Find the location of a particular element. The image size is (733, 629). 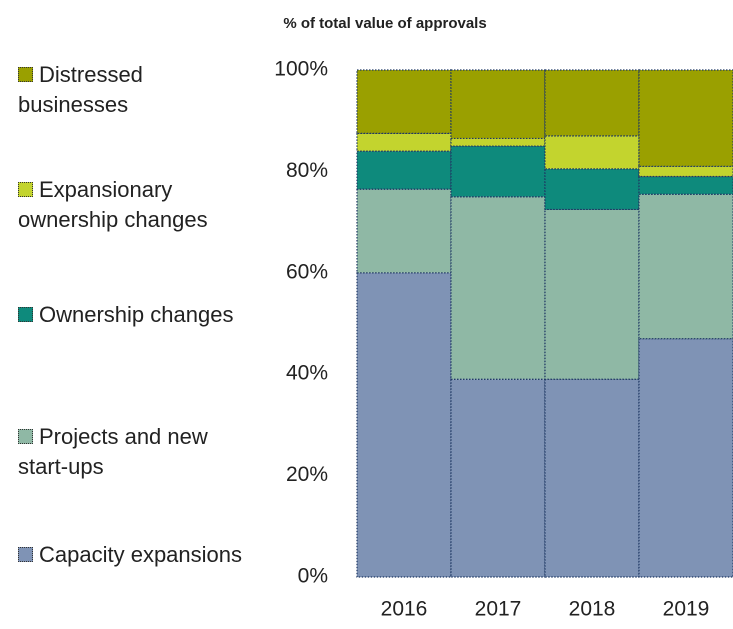

legend-entry: Distressed businesses is located at coordinates (135, 90).